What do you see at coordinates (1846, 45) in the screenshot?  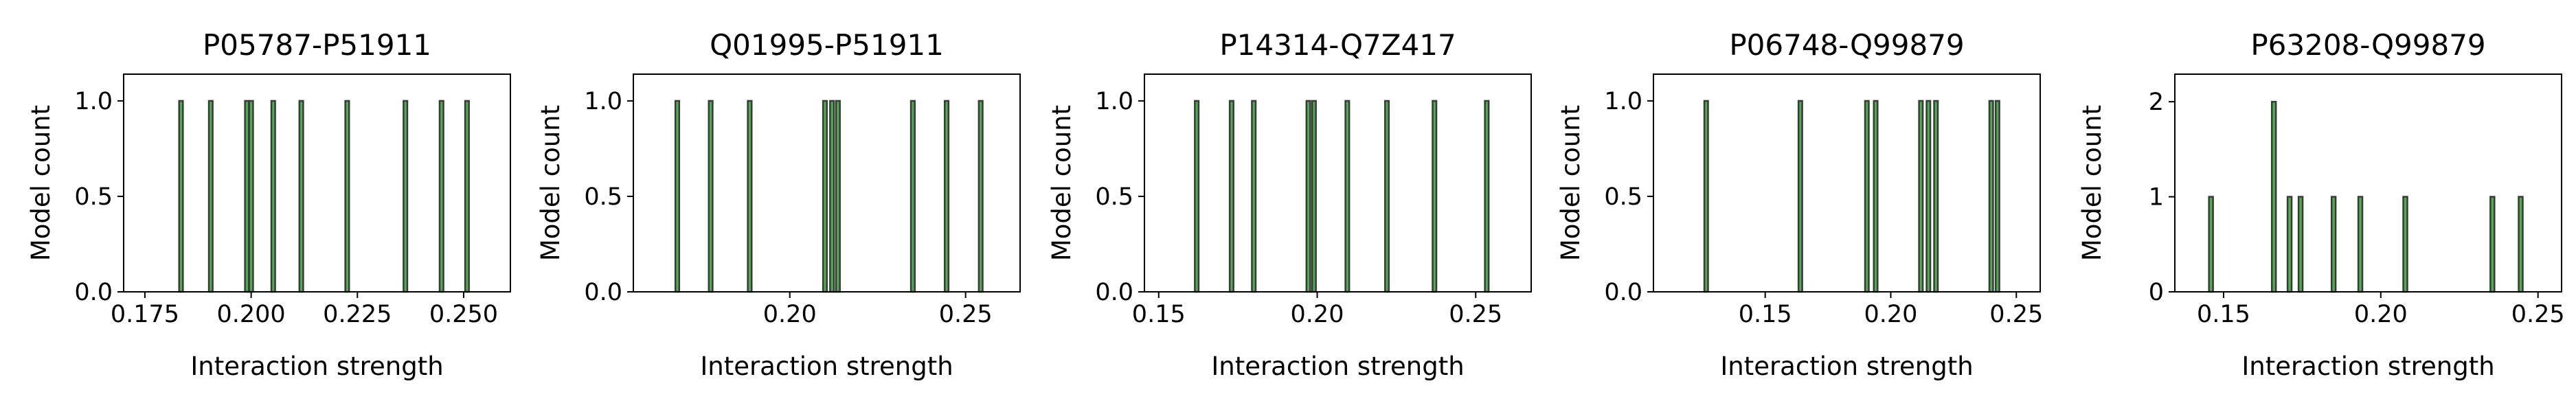 I see `chart-title: P06748-Q99879` at bounding box center [1846, 45].